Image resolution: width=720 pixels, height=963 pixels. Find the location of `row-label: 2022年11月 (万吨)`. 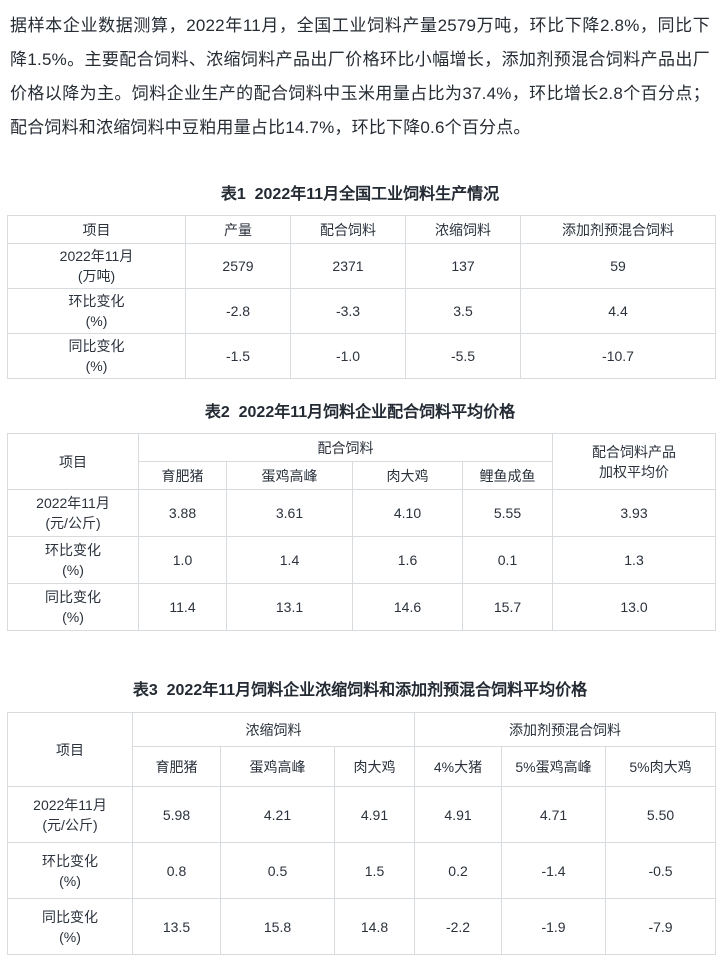

row-label: 2022年11月 (万吨) is located at coordinates (96, 266).